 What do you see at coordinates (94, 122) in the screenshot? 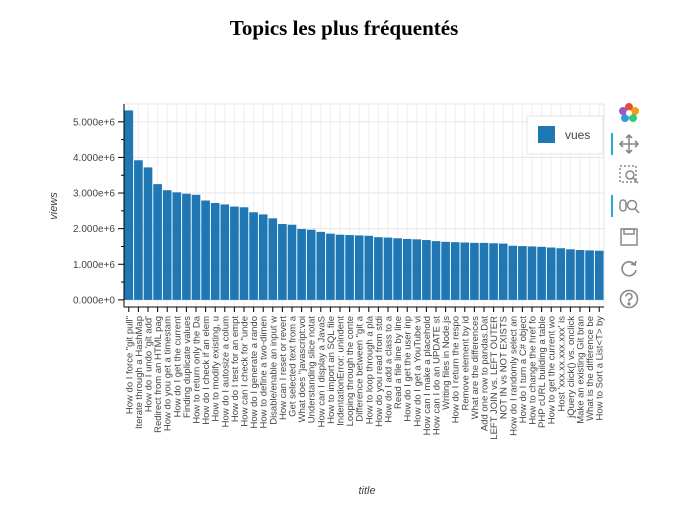
I see `y-tick-label: 5.000e+6` at bounding box center [94, 122].